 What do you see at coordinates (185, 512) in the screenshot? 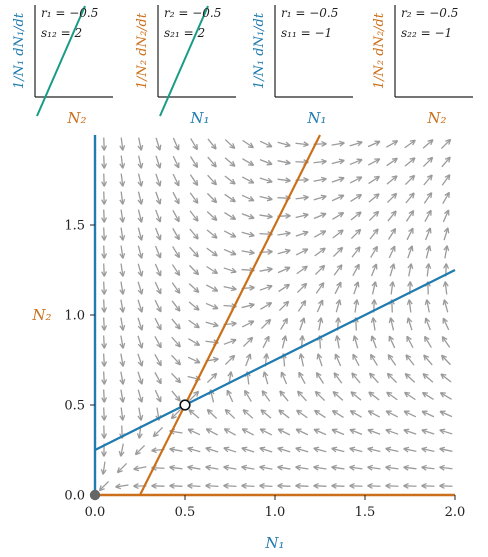
I see `x-tick-label: 0.5` at bounding box center [185, 512].